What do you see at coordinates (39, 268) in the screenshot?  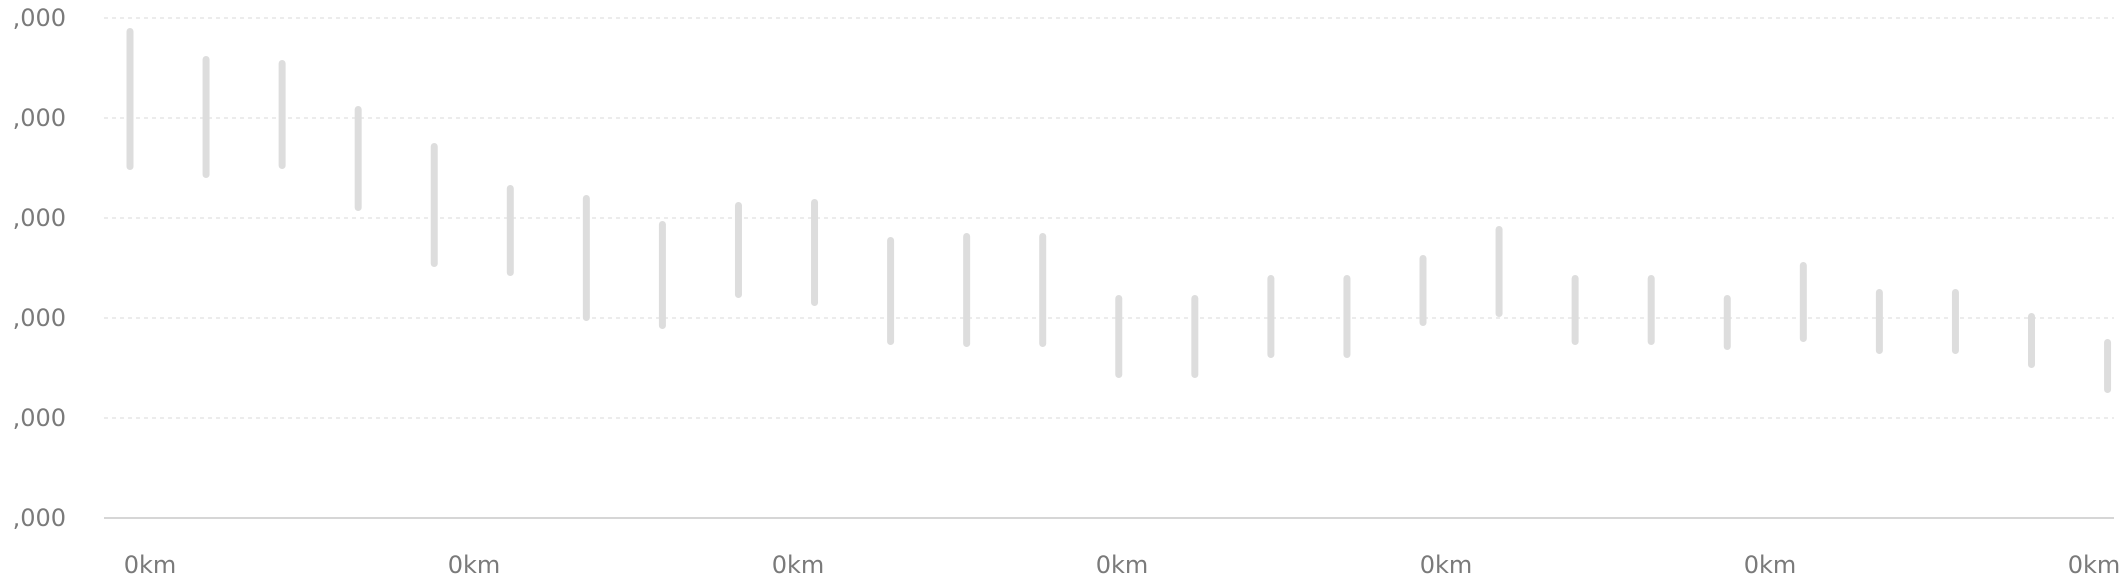 I see `y-tick-labels: ,000 ,000 ,000 ,000 ,000 ,000` at bounding box center [39, 268].